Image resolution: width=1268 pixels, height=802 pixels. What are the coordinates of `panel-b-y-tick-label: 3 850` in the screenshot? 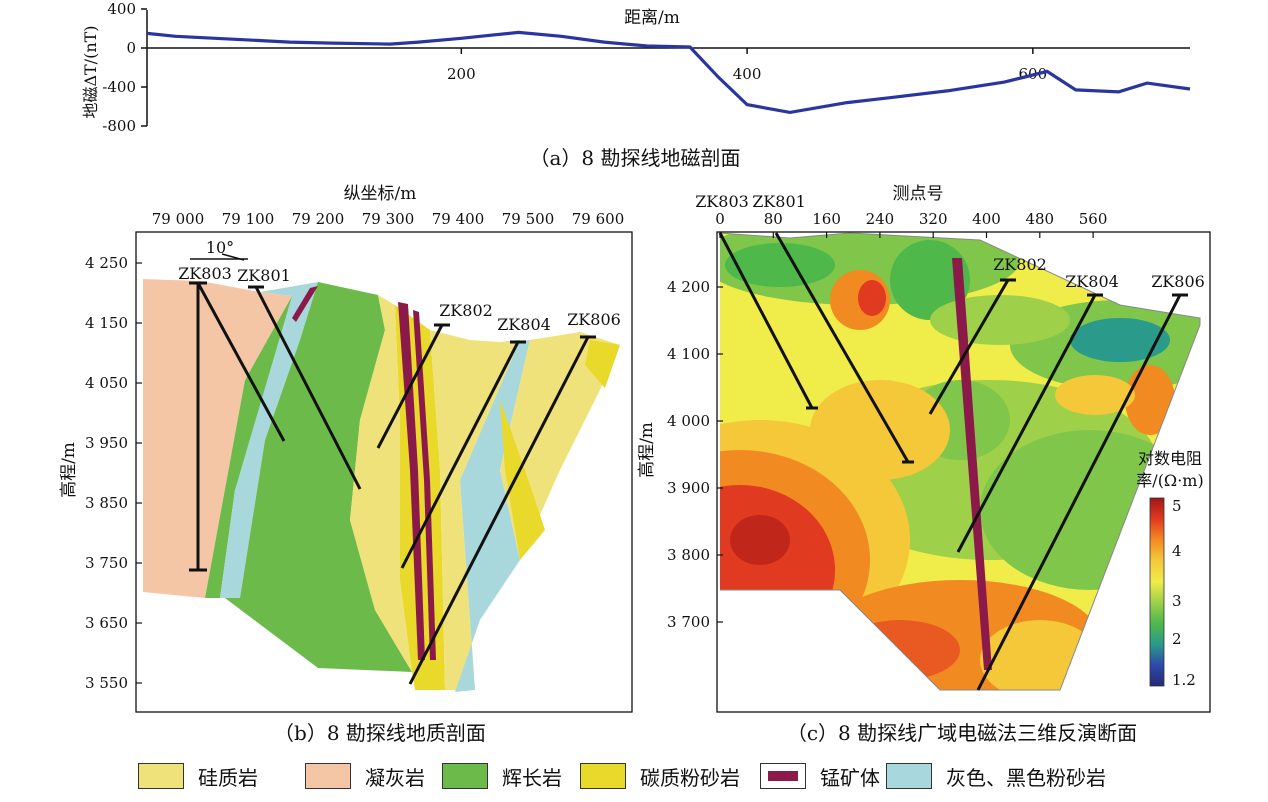 It's located at (106, 503).